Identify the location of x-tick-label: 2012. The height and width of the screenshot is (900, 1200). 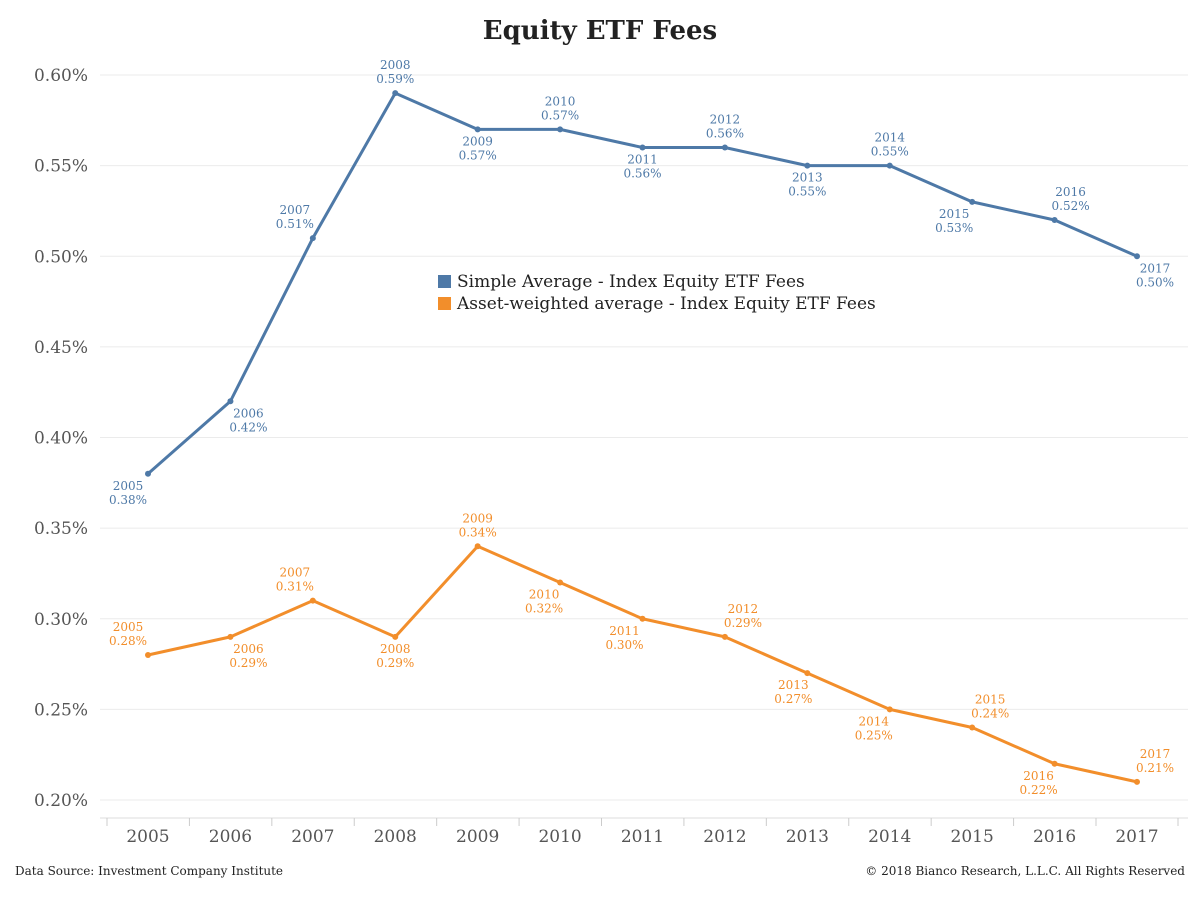
(724, 837).